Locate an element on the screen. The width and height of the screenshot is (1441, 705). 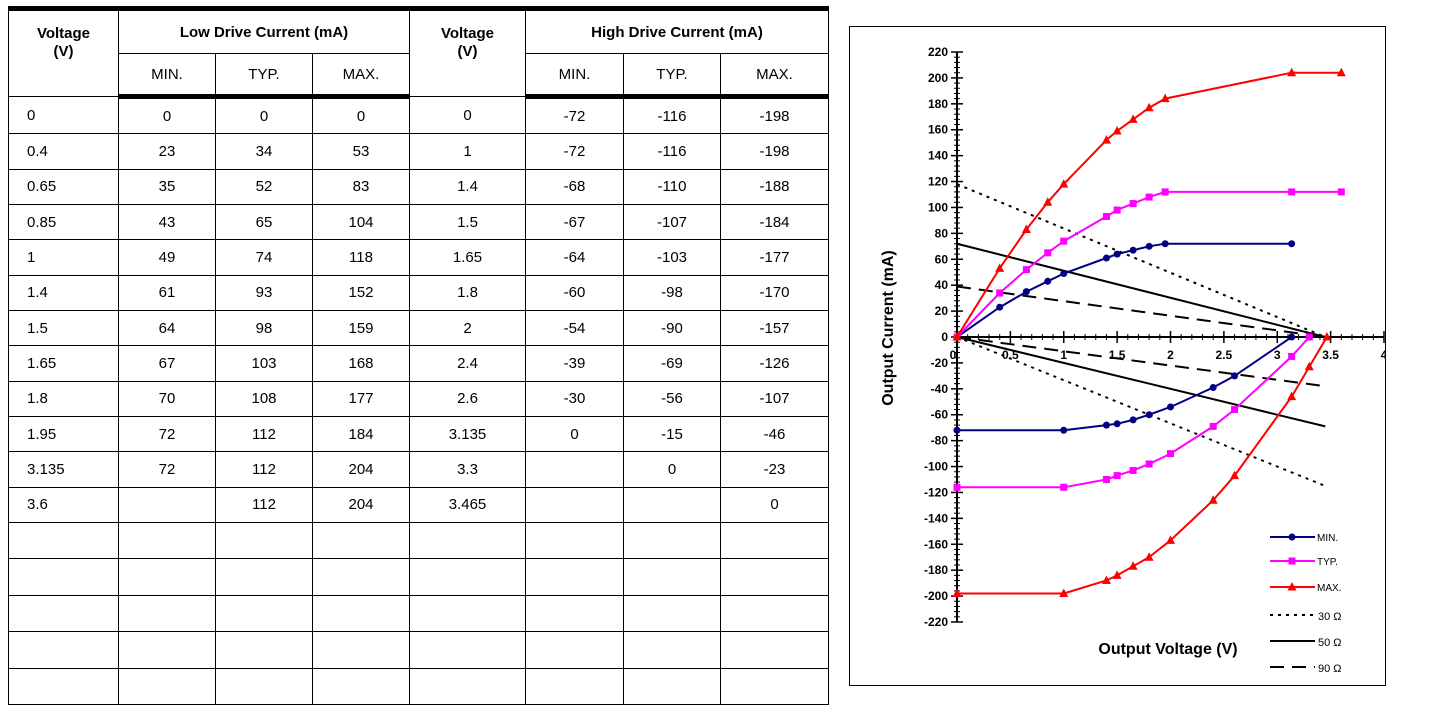
y-tick-label: -120 is located at coordinates (936, 492).